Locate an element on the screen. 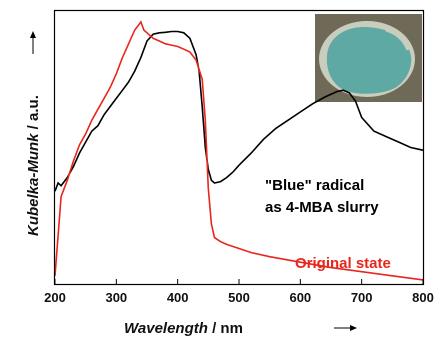 Image resolution: width=438 pixels, height=343 pixels. x-axis-title: Wavelength / nm is located at coordinates (183, 328).